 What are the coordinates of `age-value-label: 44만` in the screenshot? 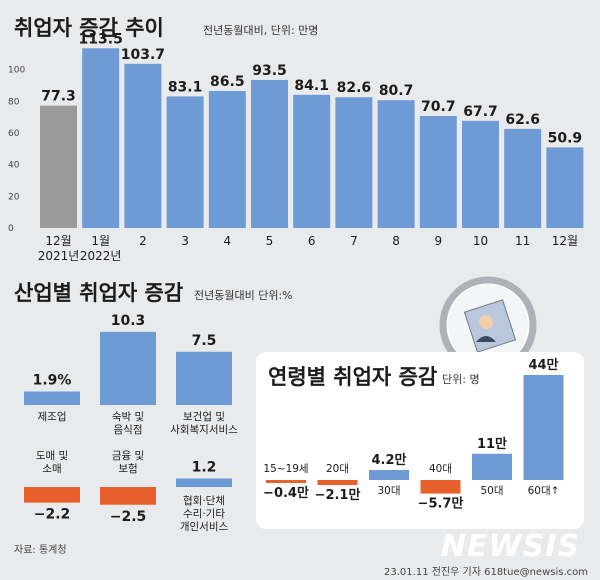 It's located at (543, 365).